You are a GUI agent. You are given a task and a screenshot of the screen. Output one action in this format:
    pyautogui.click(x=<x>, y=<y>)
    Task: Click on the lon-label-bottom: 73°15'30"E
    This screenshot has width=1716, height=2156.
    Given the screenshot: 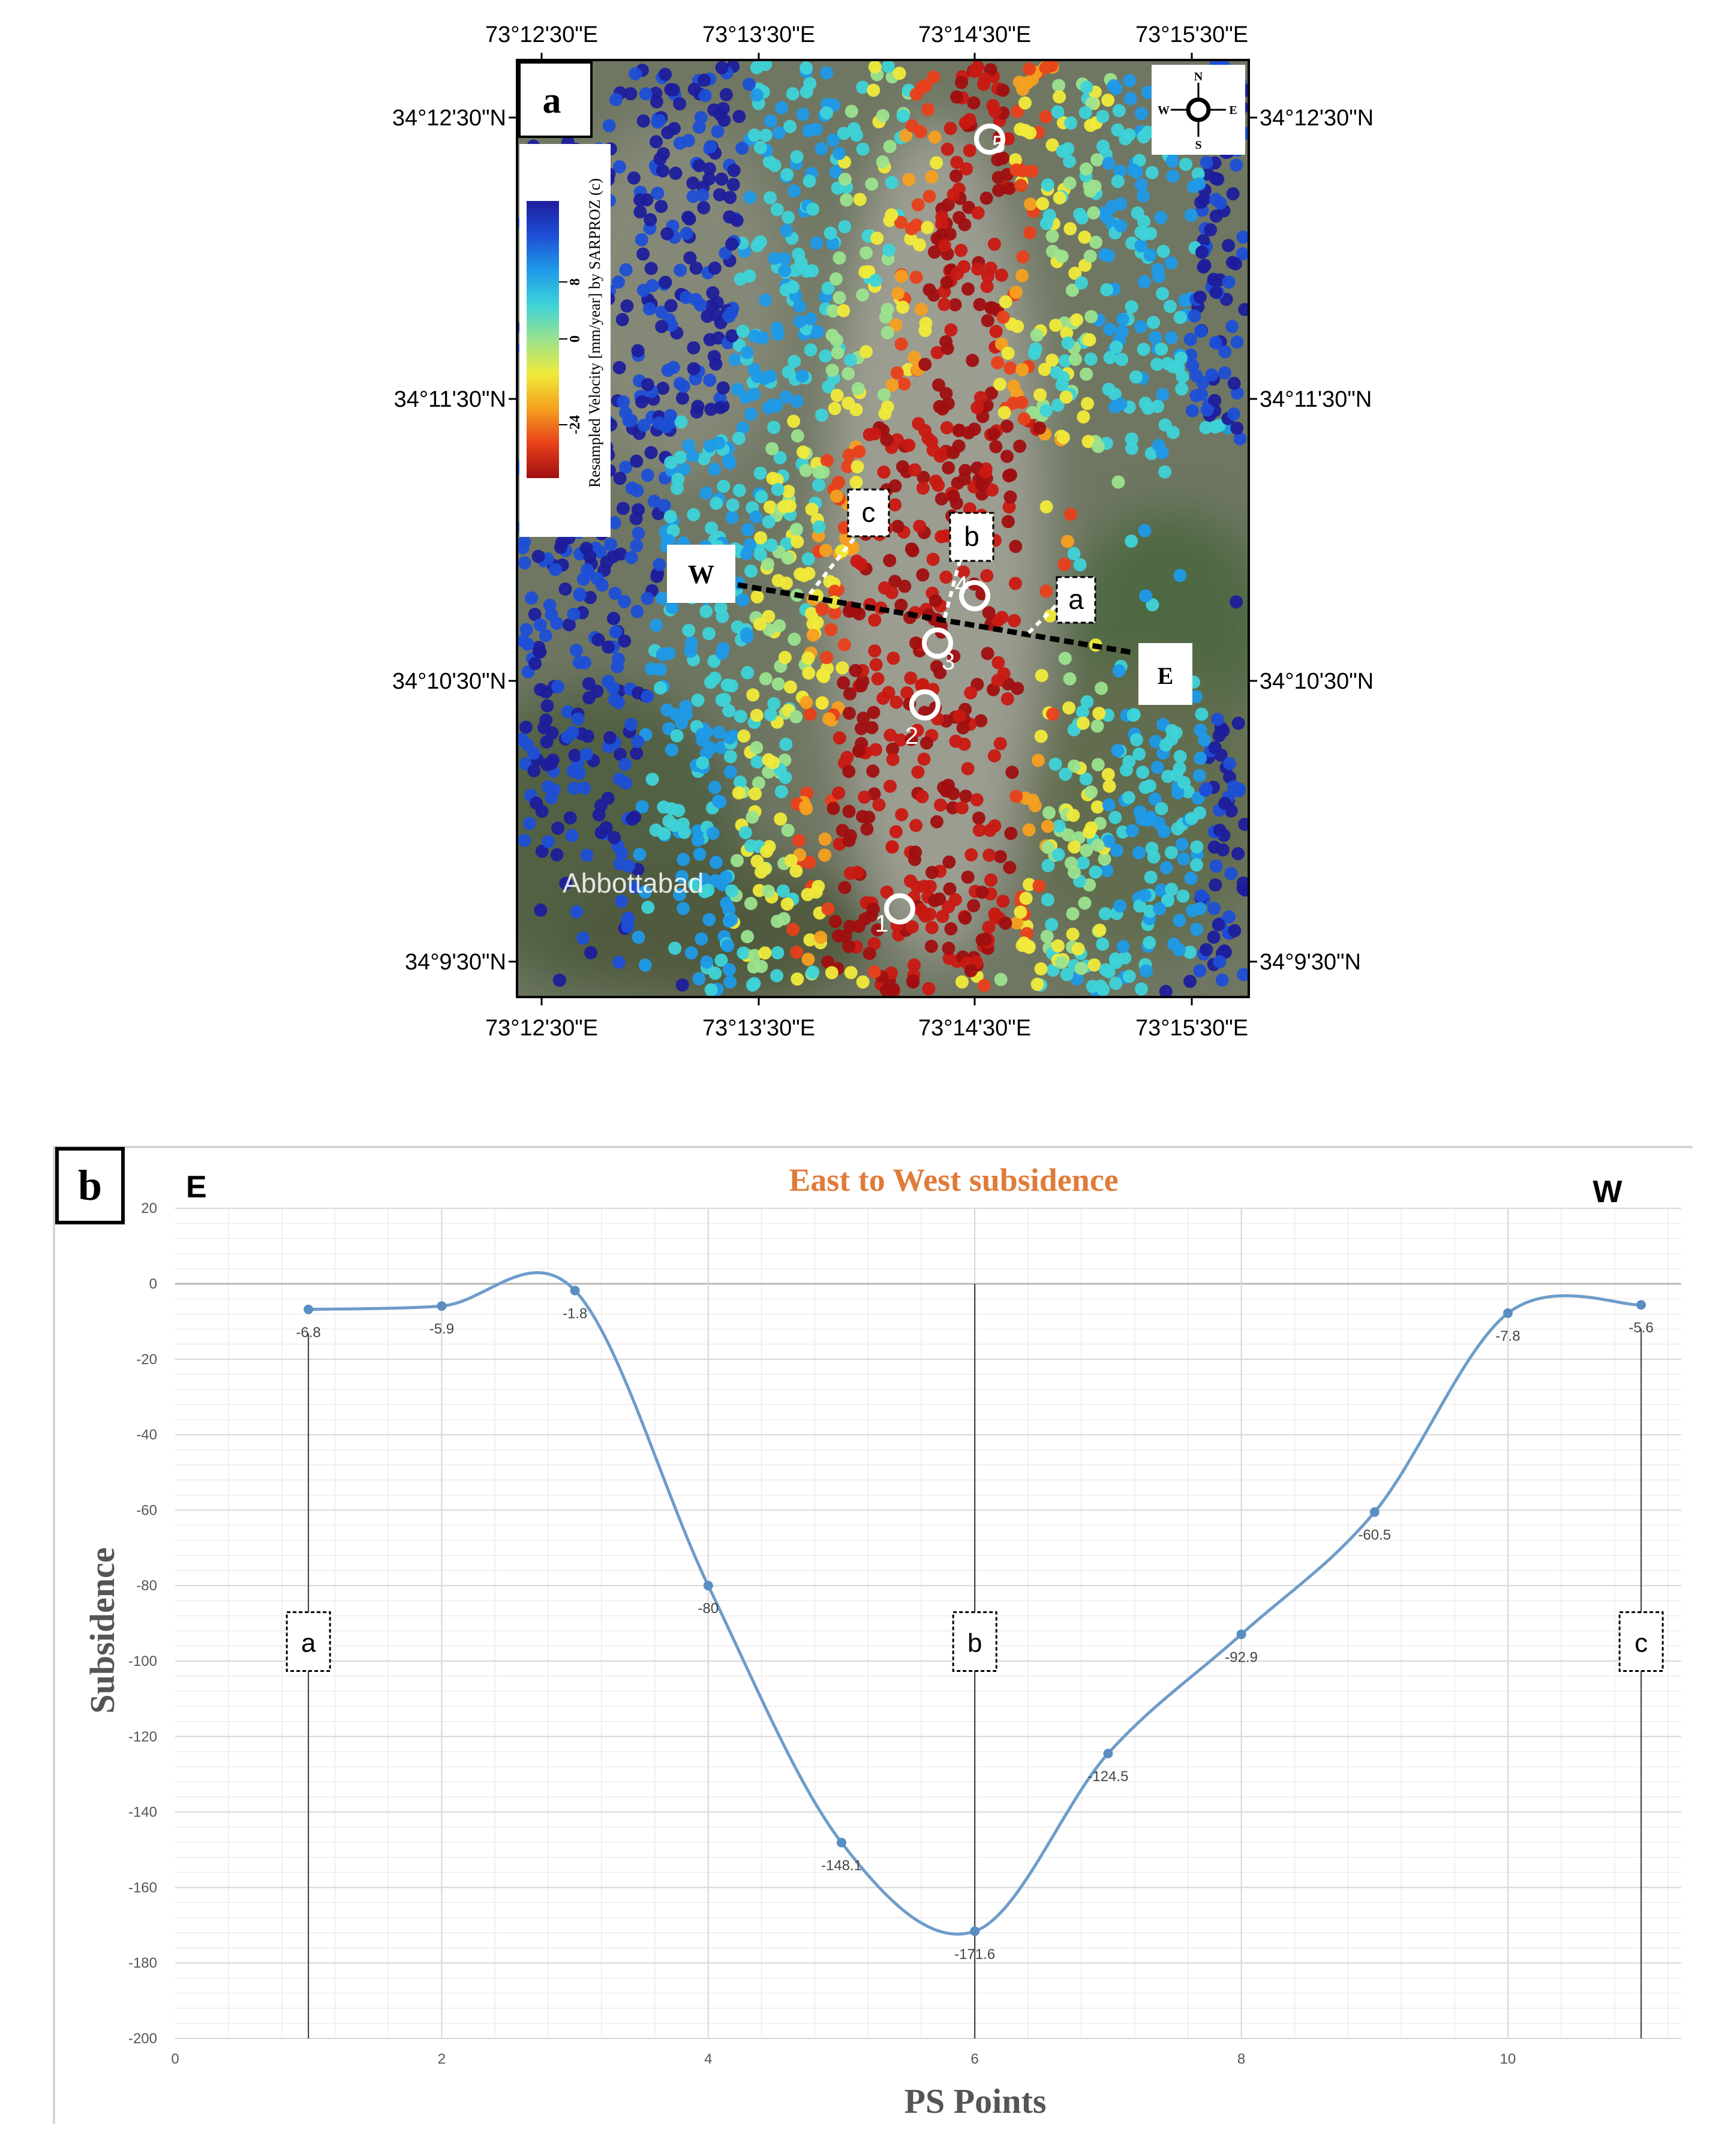 What is the action you would take?
    pyautogui.click(x=1191, y=1028)
    